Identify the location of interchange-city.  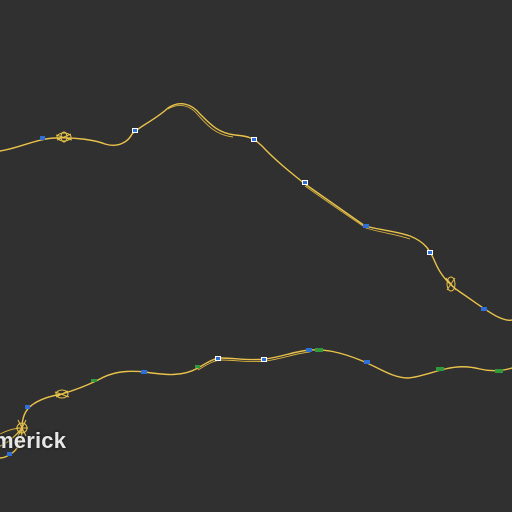
(22, 428).